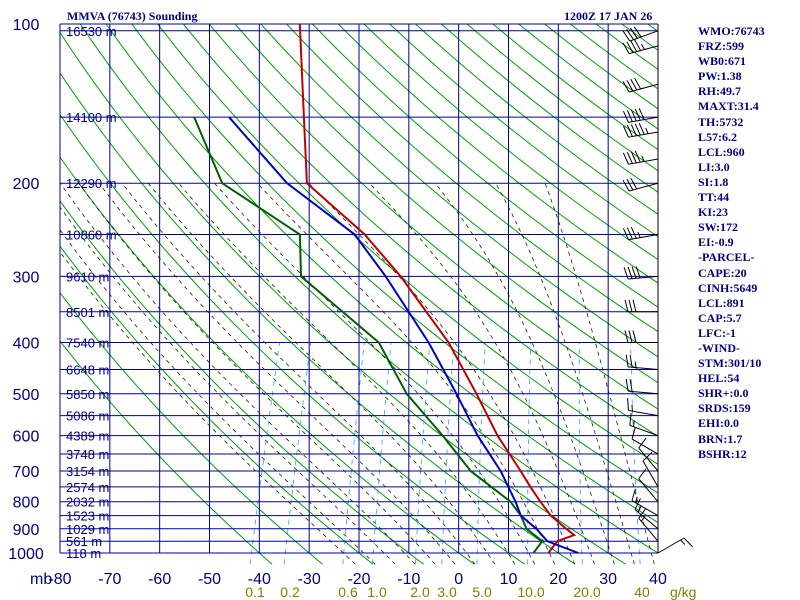  I want to click on wind-barbs, so click(657, 289).